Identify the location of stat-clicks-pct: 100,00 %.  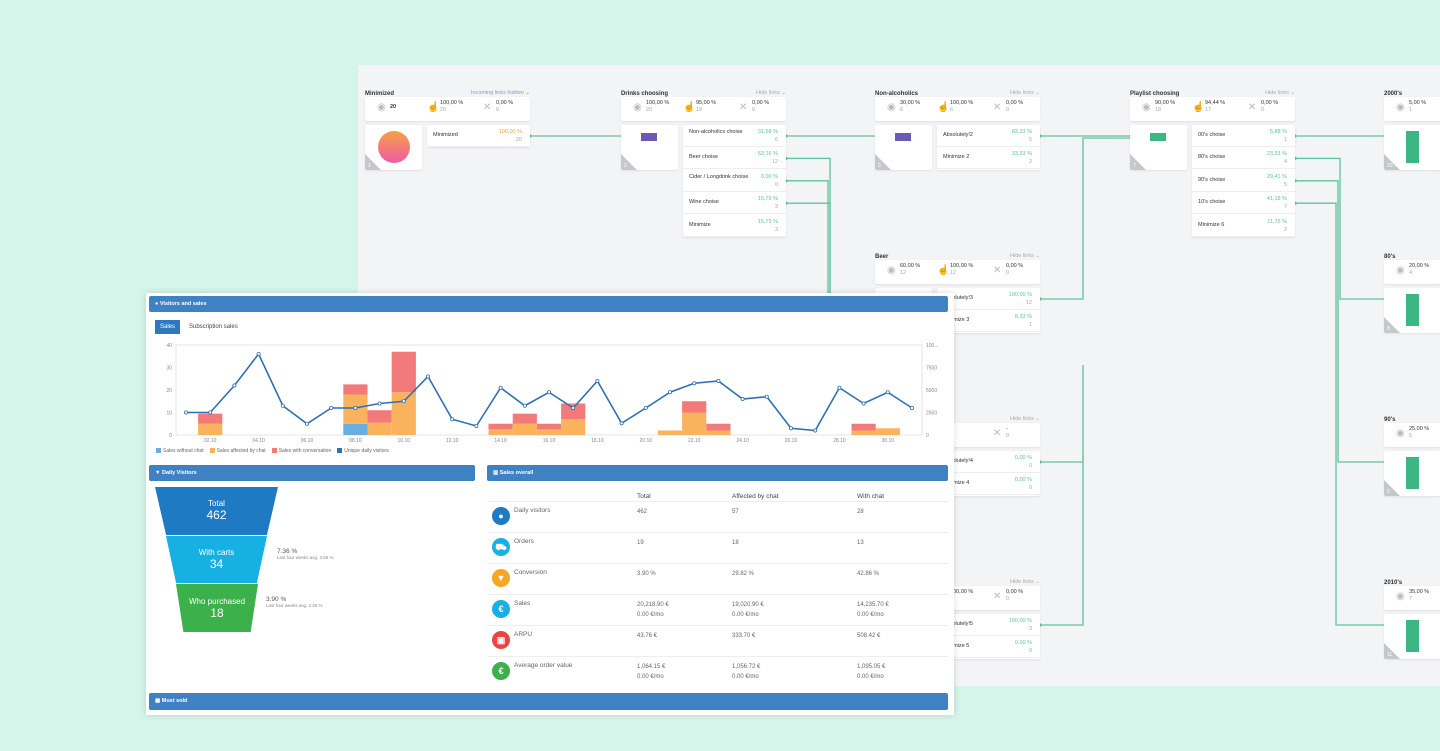
(962, 103).